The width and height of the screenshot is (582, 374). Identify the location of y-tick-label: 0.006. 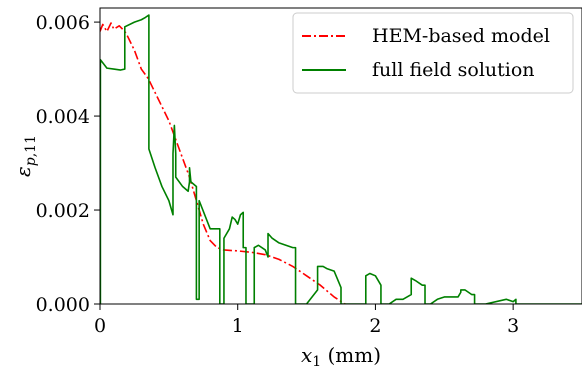
(63, 23).